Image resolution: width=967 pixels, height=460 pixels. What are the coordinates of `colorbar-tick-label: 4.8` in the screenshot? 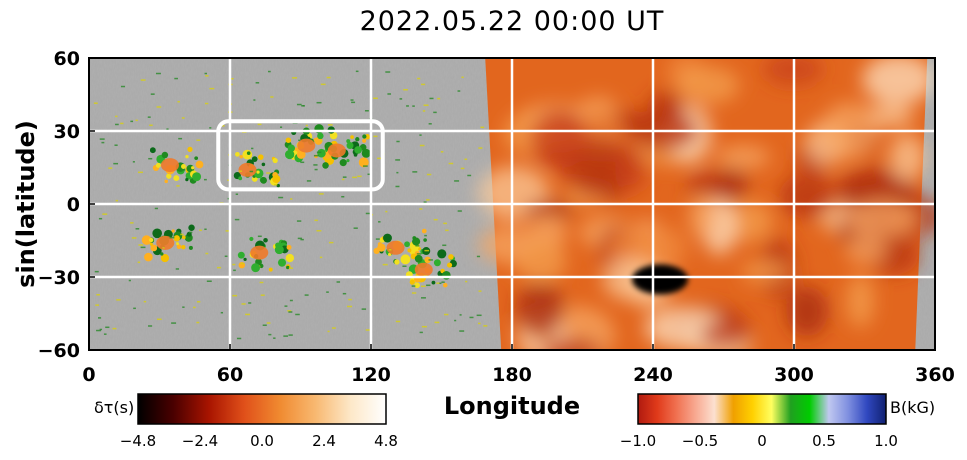 It's located at (386, 441).